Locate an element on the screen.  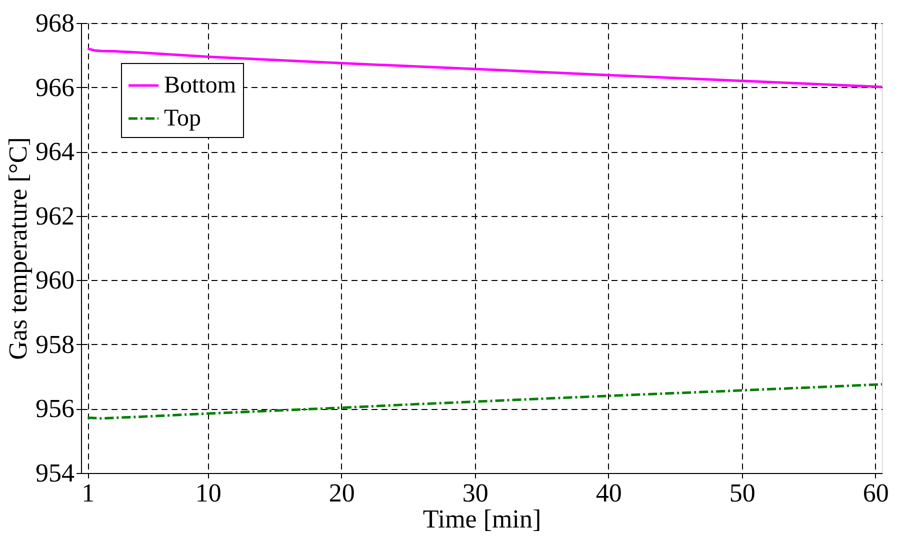
y-axis-title: Gas temperature [°C] is located at coordinates (18, 248).